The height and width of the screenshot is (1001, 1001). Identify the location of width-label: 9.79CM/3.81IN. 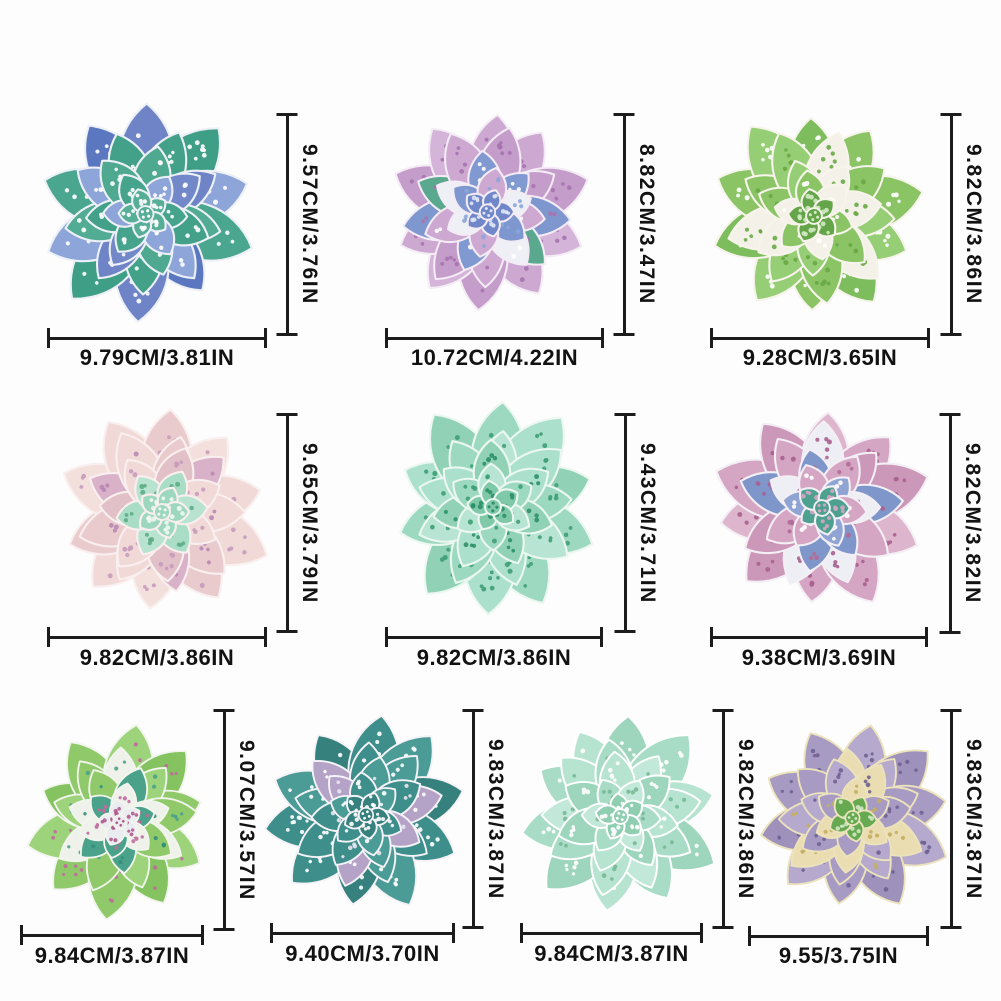
(157, 357).